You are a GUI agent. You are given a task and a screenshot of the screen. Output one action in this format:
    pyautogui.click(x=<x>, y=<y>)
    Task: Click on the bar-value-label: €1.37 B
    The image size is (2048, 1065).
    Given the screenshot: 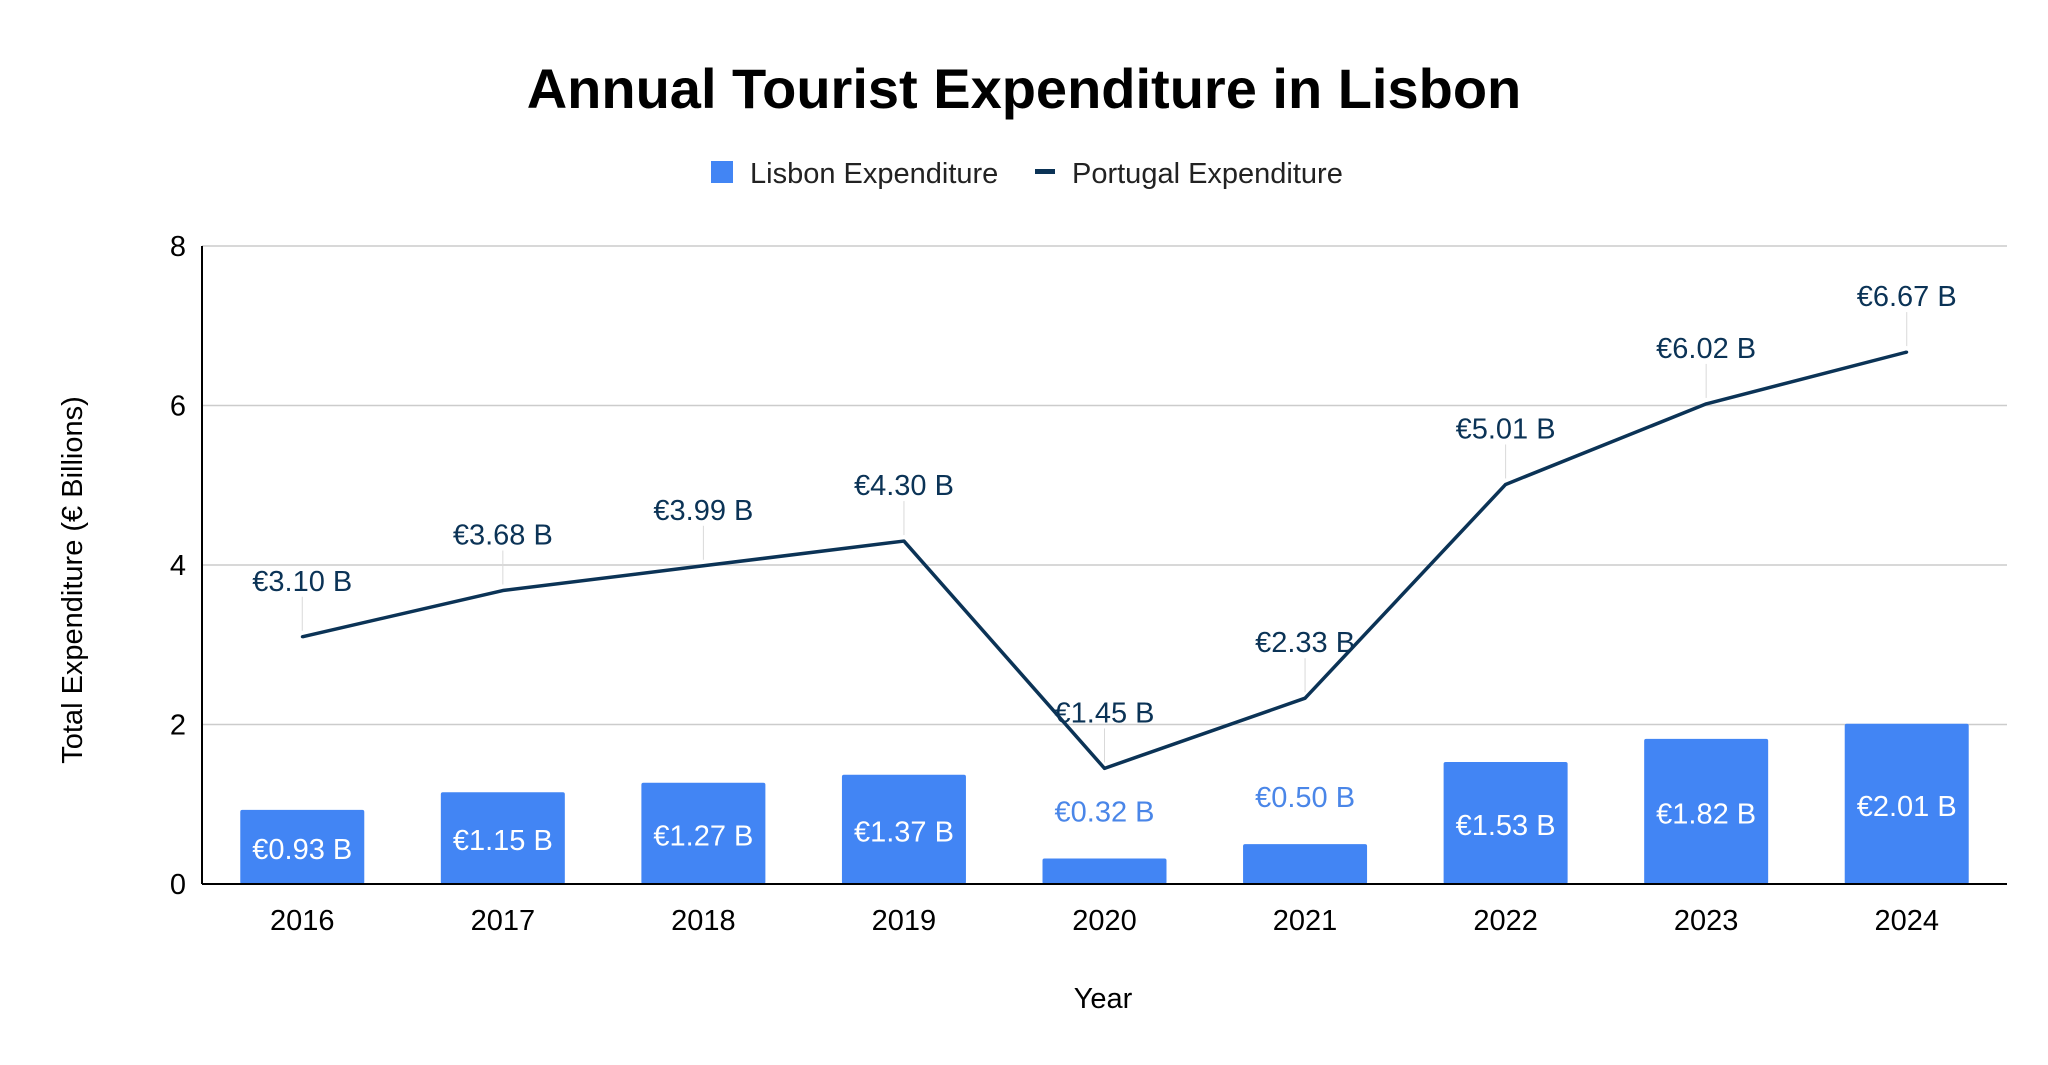 What is the action you would take?
    pyautogui.click(x=904, y=832)
    